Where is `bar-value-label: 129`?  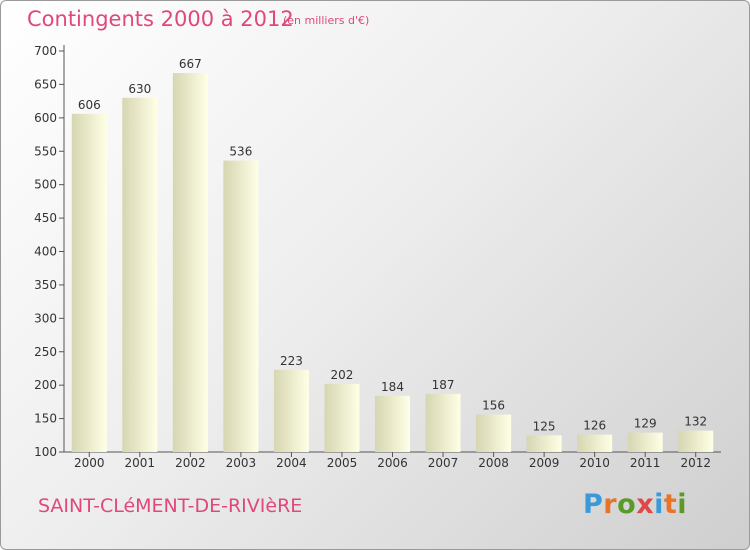
bar-value-label: 129 is located at coordinates (645, 424).